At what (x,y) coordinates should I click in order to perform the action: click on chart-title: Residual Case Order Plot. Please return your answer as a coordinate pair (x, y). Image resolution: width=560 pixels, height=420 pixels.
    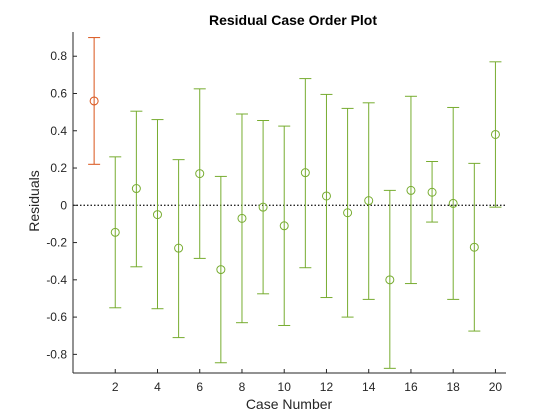
    Looking at the image, I should click on (293, 20).